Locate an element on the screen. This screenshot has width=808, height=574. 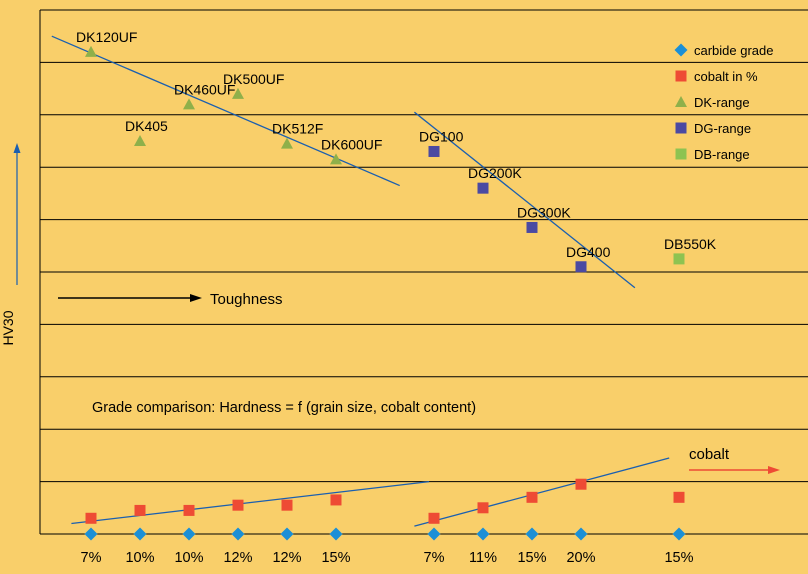
point-label: DG100 is located at coordinates (441, 136).